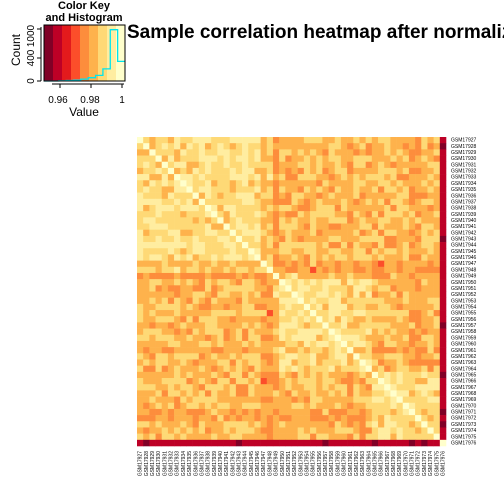 This screenshot has width=504, height=504. What do you see at coordinates (464, 258) in the screenshot?
I see `row-label: GSM17946` at bounding box center [464, 258].